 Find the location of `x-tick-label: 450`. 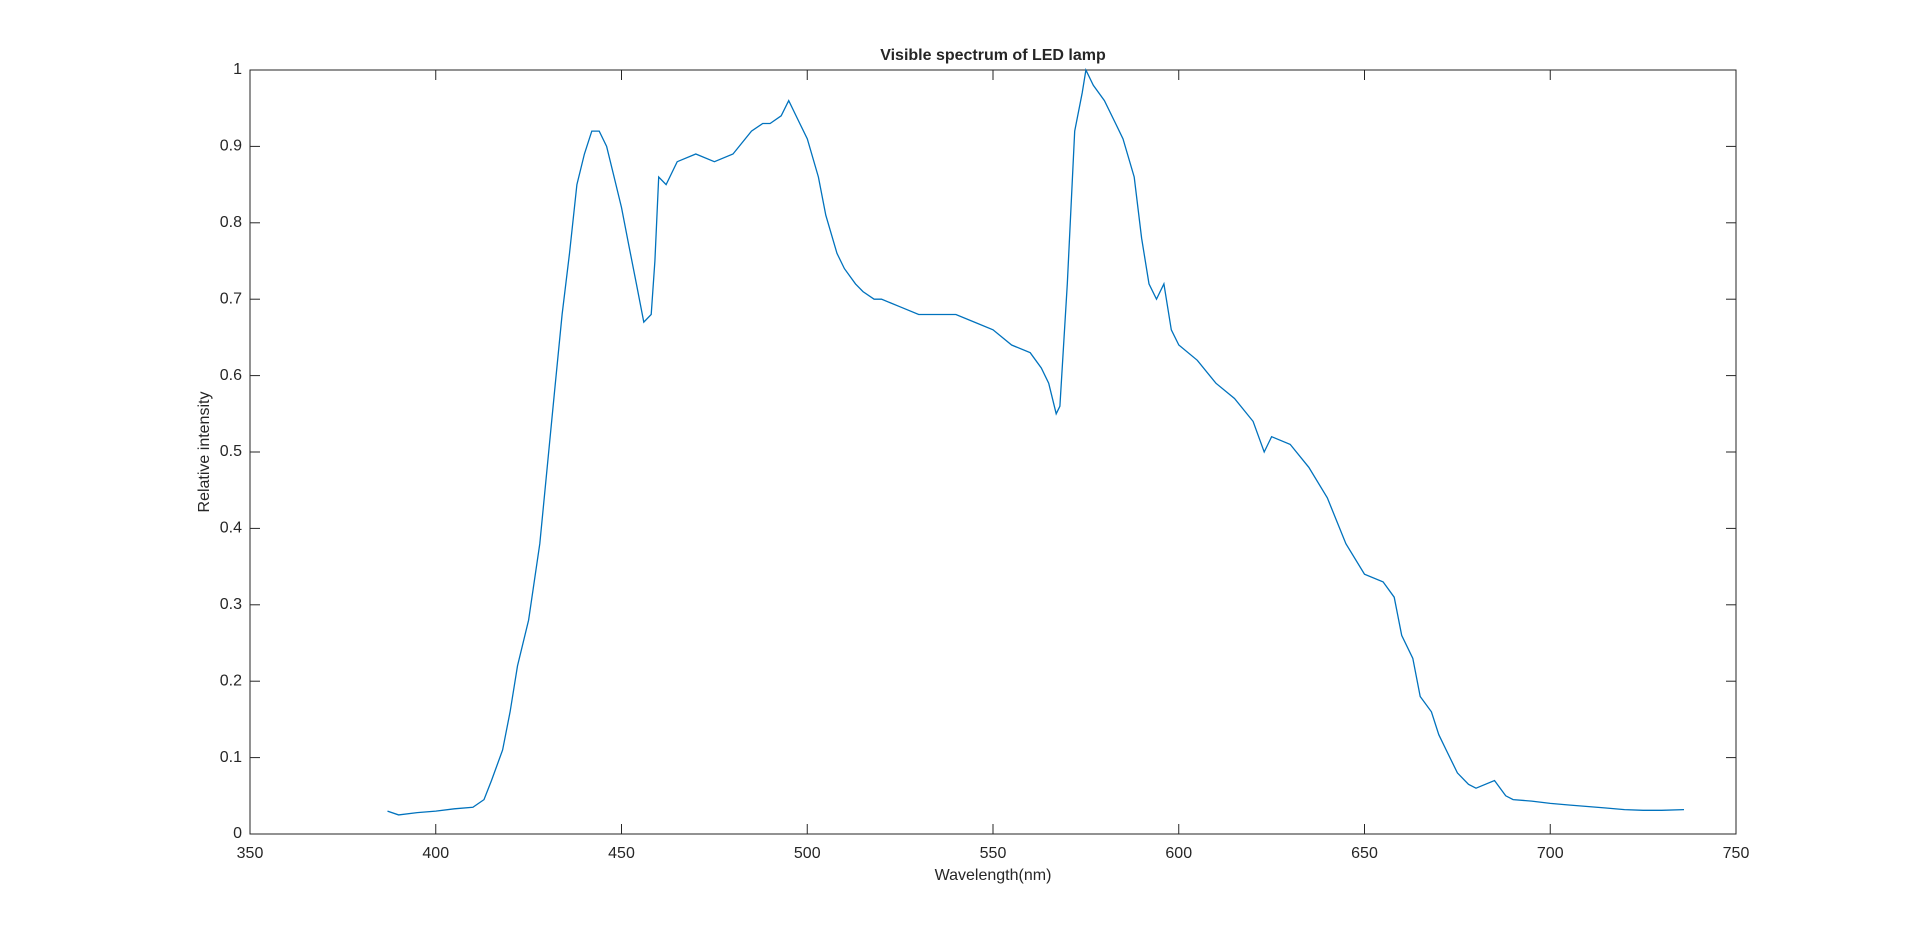

x-tick-label: 450 is located at coordinates (621, 853).